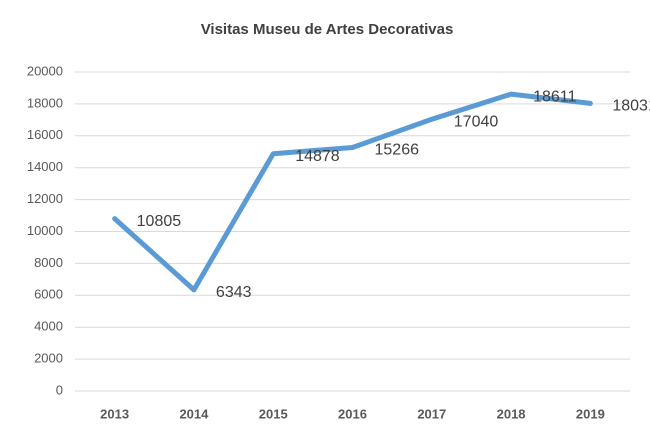  Describe the element at coordinates (234, 292) in the screenshot. I see `data-label: 6343` at that location.